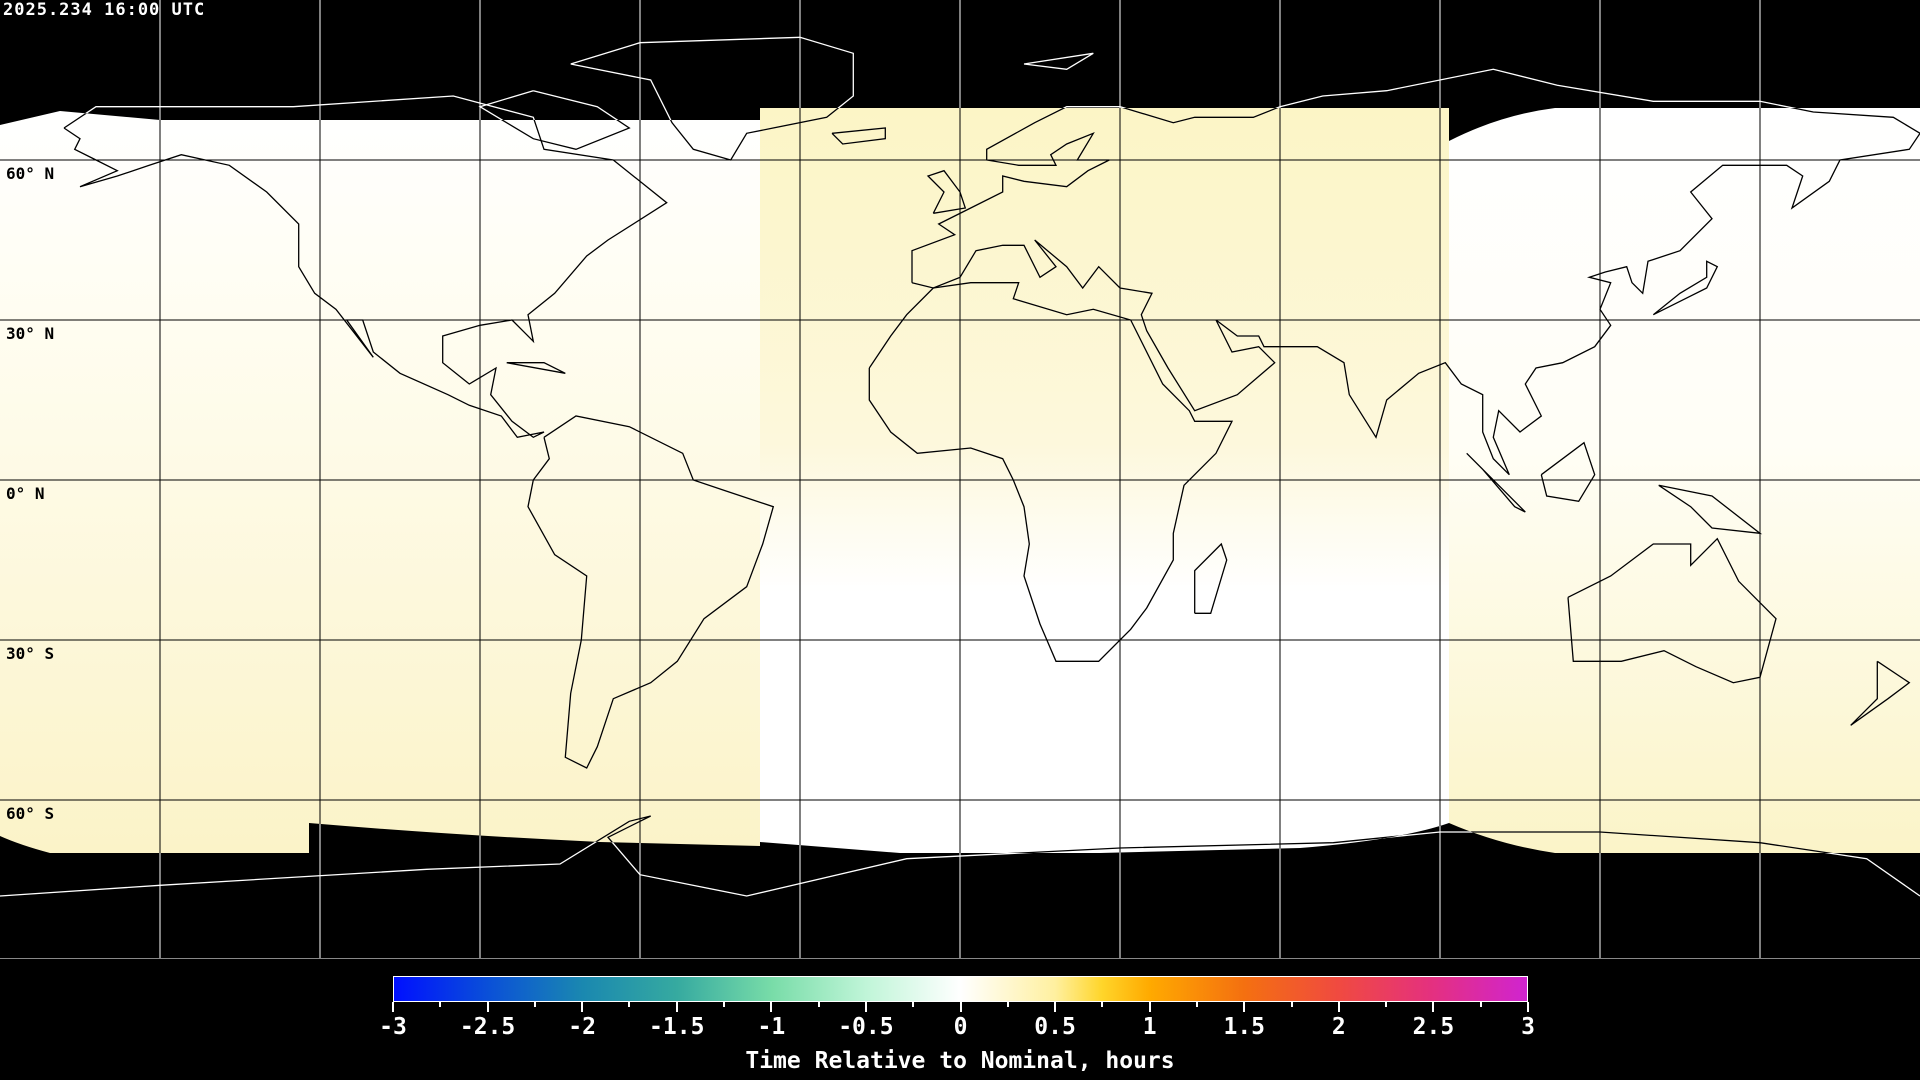  I want to click on lat-label-0n: 0° N, so click(25, 493).